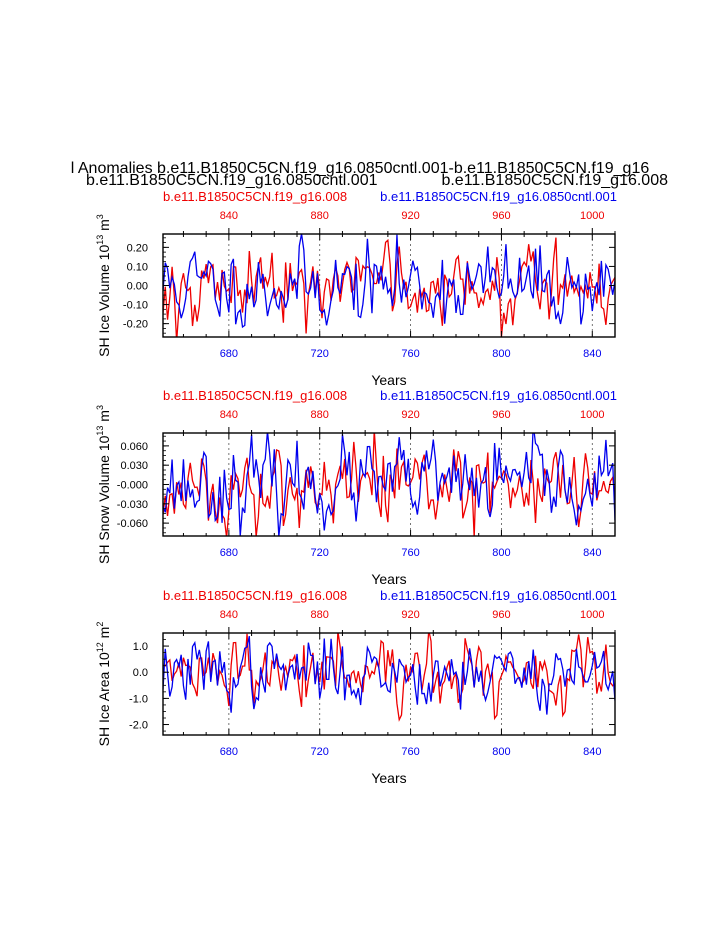 This screenshot has width=723, height=935. Describe the element at coordinates (103, 285) in the screenshot. I see `y-axis-title: SH Ice Volume 1013 m3` at that location.